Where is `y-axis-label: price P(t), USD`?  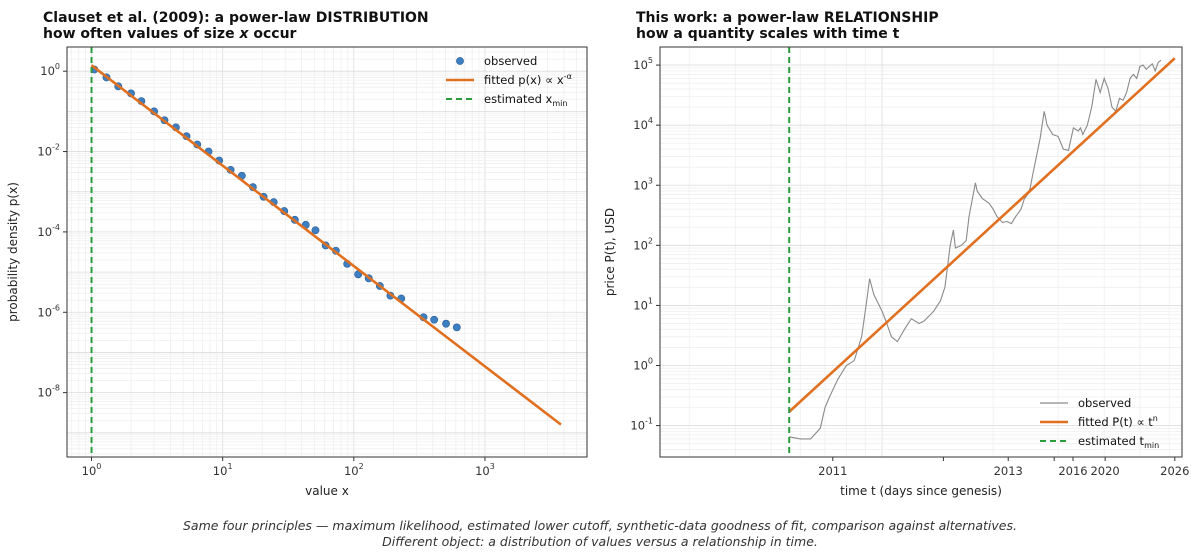
y-axis-label: price P(t), USD is located at coordinates (610, 252).